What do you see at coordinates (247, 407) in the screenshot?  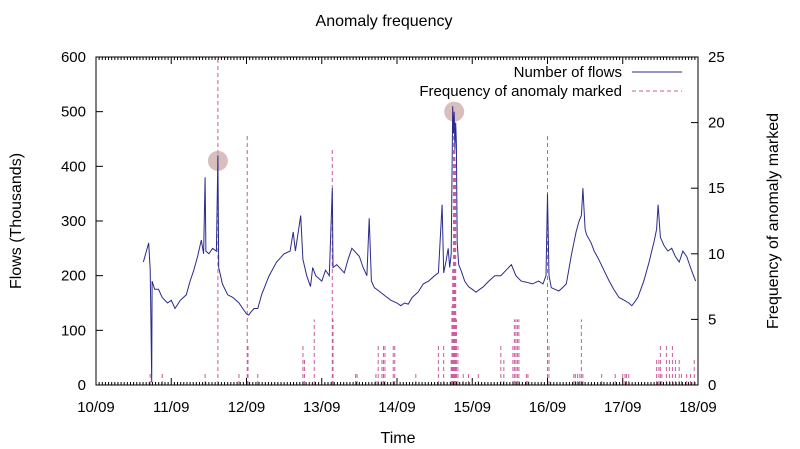 I see `x-tick-label-2: 12/09` at bounding box center [247, 407].